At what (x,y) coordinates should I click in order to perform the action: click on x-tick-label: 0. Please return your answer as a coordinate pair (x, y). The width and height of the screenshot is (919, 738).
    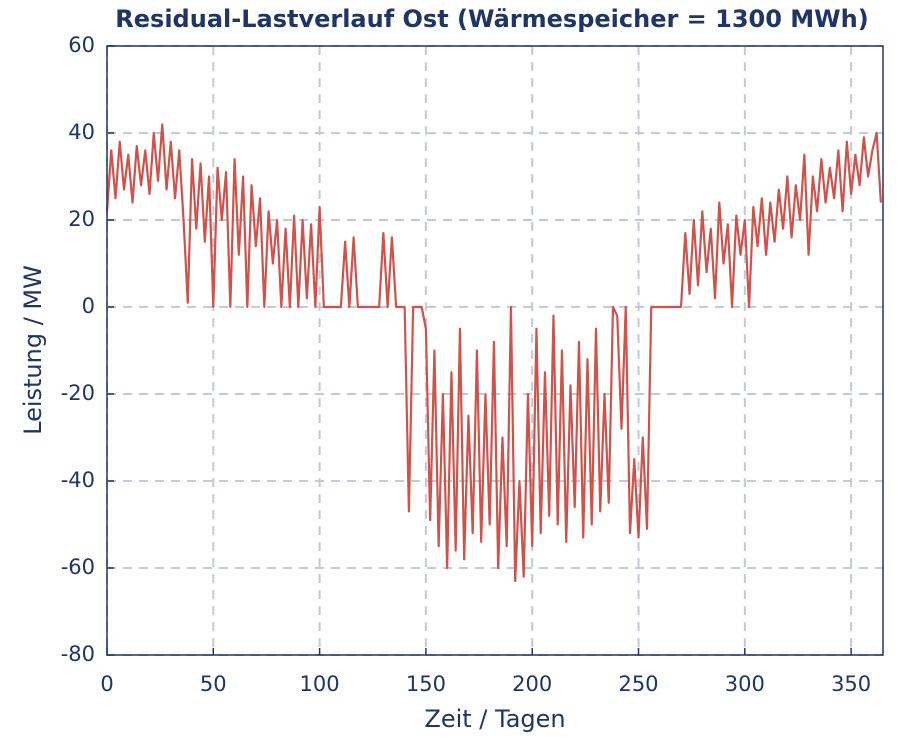
    Looking at the image, I should click on (106, 684).